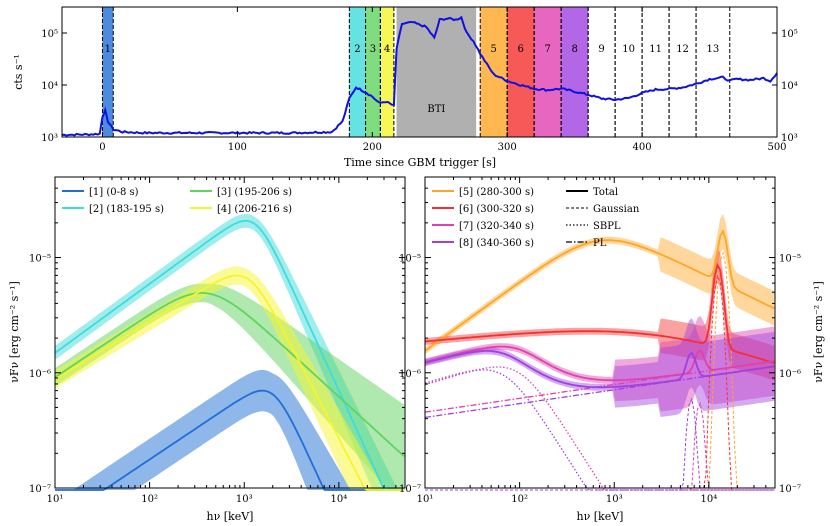 This screenshot has height=526, width=830. Describe the element at coordinates (496, 192) in the screenshot. I see `legend-right-entry-5: [5] (280-300 s)` at that location.